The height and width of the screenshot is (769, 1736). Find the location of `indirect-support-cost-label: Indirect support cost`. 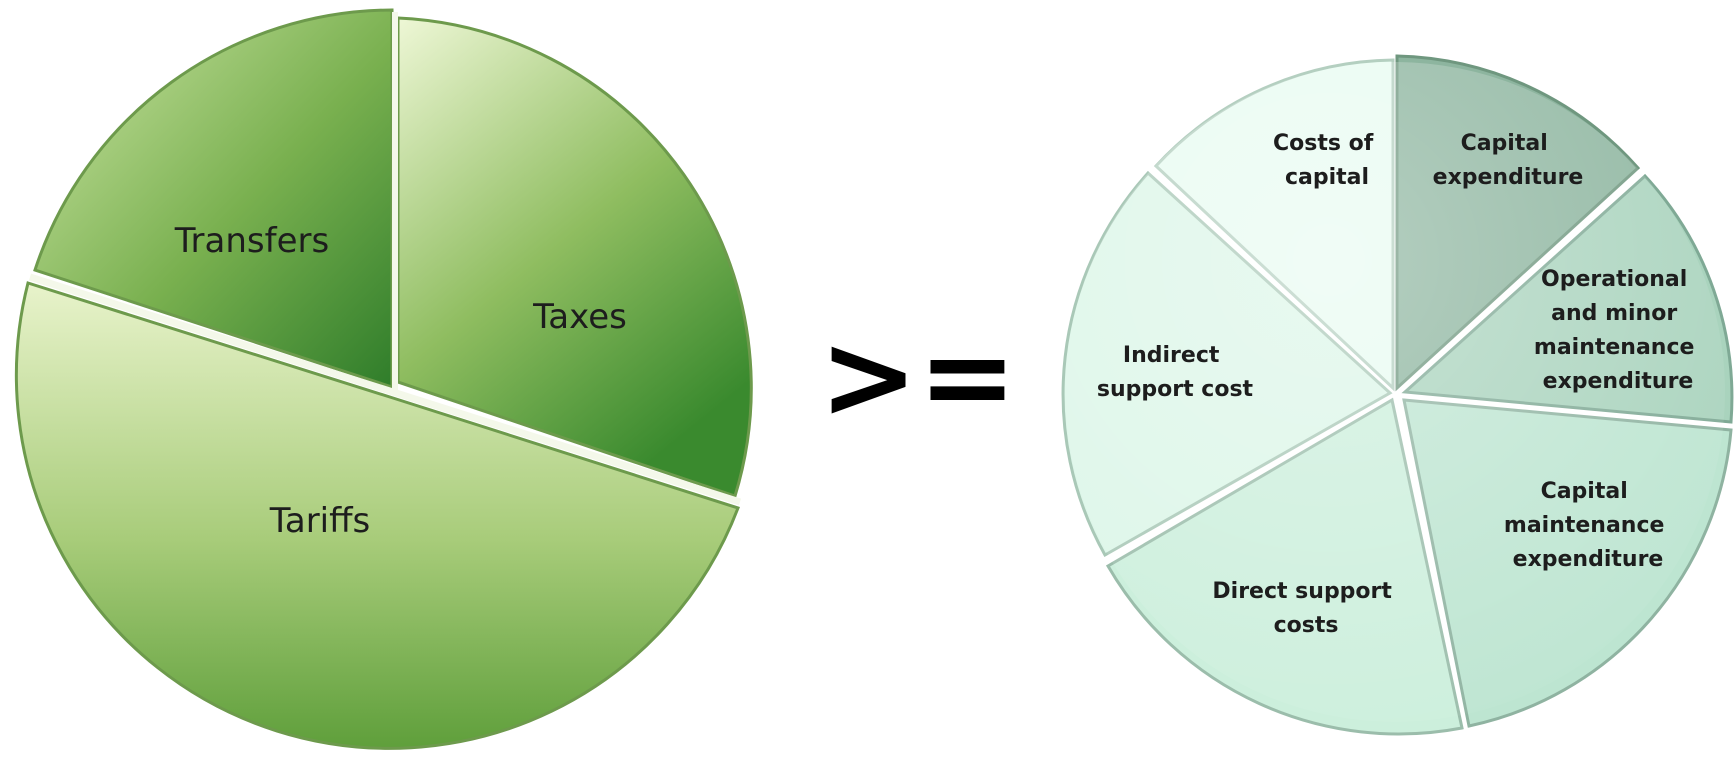

indirect-support-cost-label: Indirect support cost is located at coordinates (1175, 372).